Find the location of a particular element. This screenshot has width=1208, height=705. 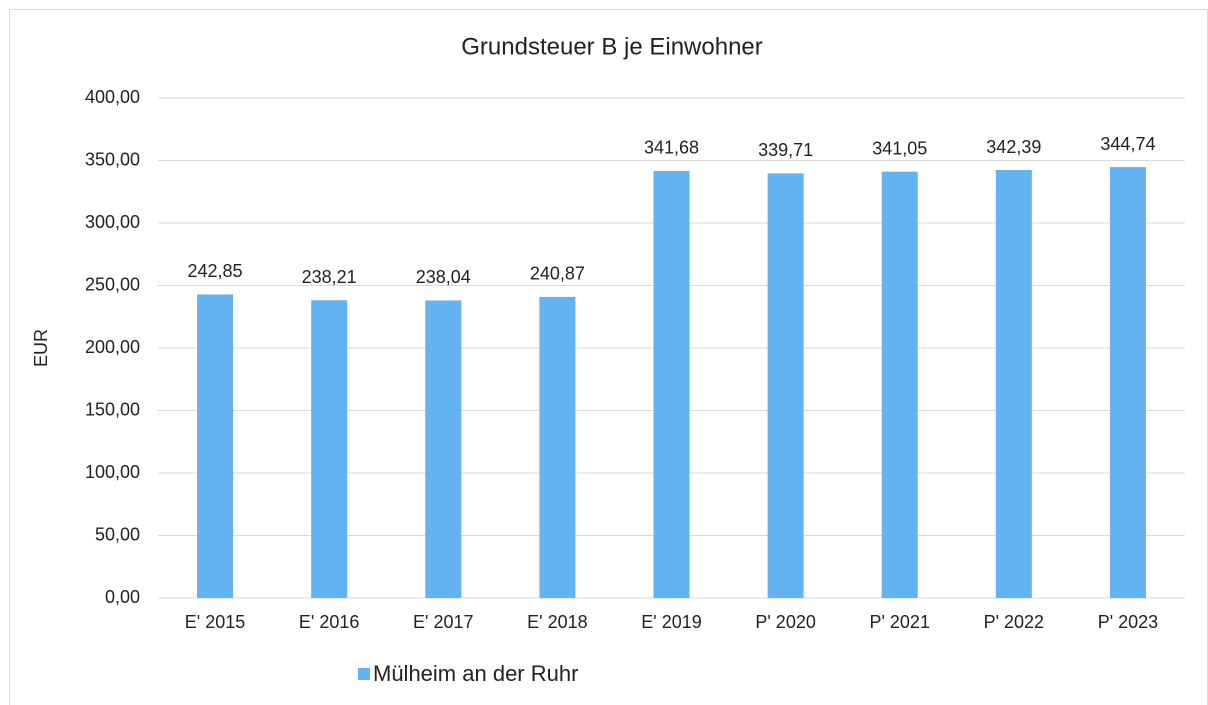

legend-label: Mülheim an der Ruhr is located at coordinates (475, 673).